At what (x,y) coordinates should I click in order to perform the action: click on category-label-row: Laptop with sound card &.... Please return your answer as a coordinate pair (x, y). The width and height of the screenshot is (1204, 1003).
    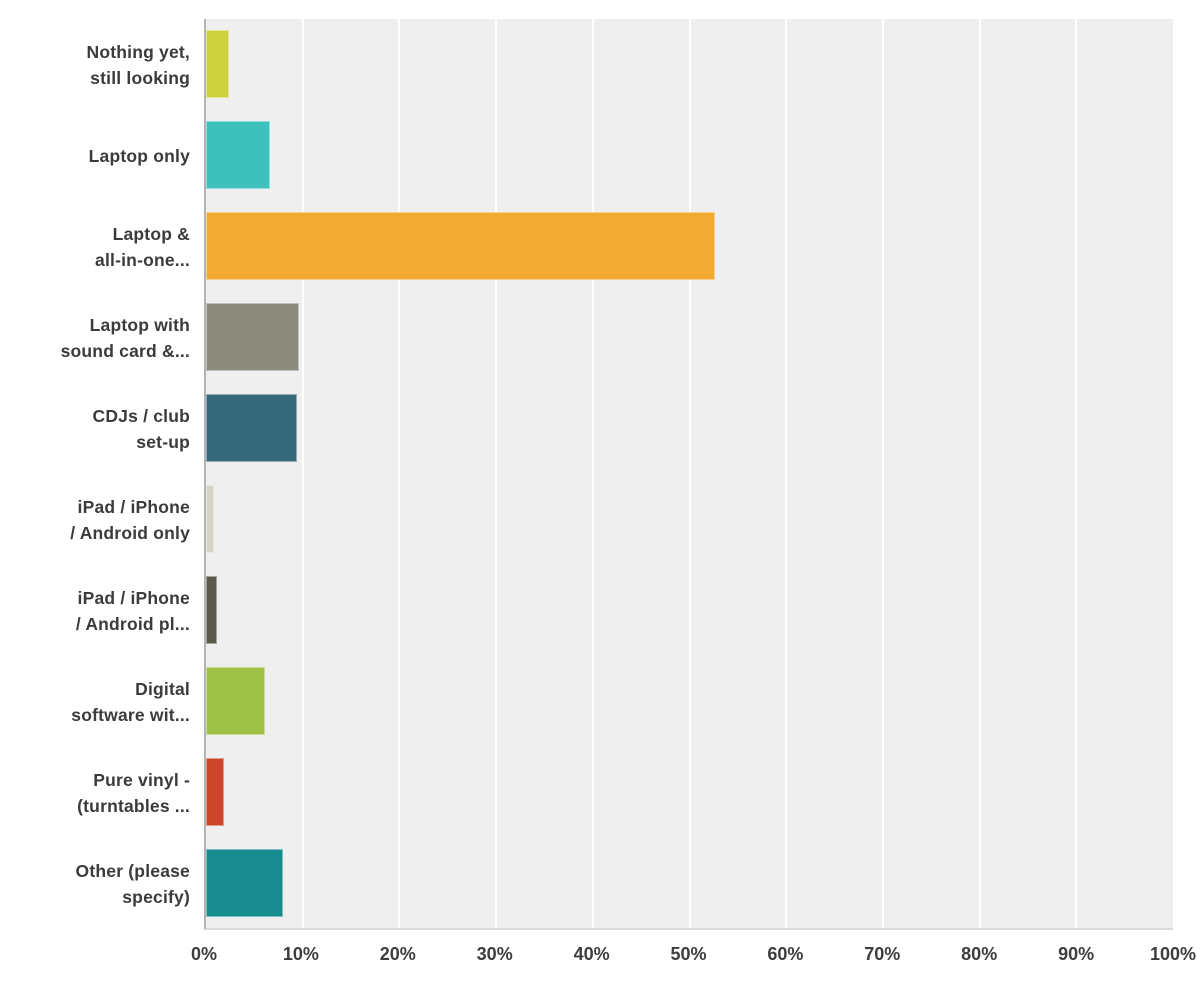
    Looking at the image, I should click on (95, 337).